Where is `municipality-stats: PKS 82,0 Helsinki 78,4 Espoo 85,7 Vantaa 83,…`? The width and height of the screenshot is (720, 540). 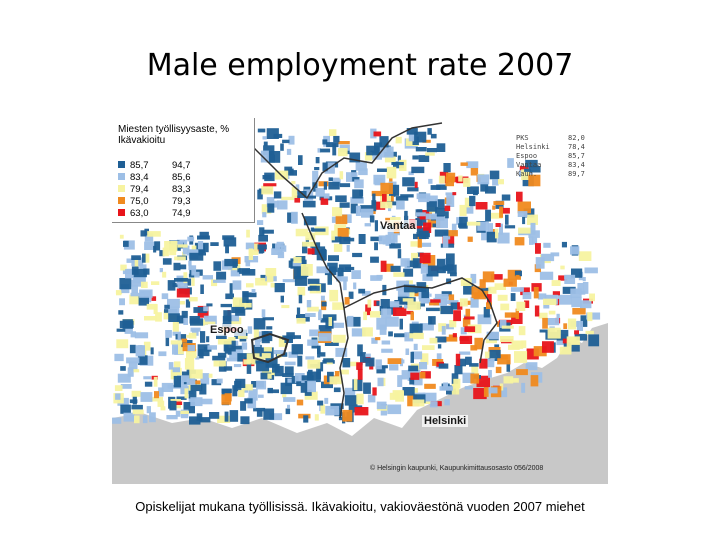
municipality-stats: PKS 82,0 Helsinki 78,4 Espoo 85,7 Vantaa 83,… is located at coordinates (559, 156).